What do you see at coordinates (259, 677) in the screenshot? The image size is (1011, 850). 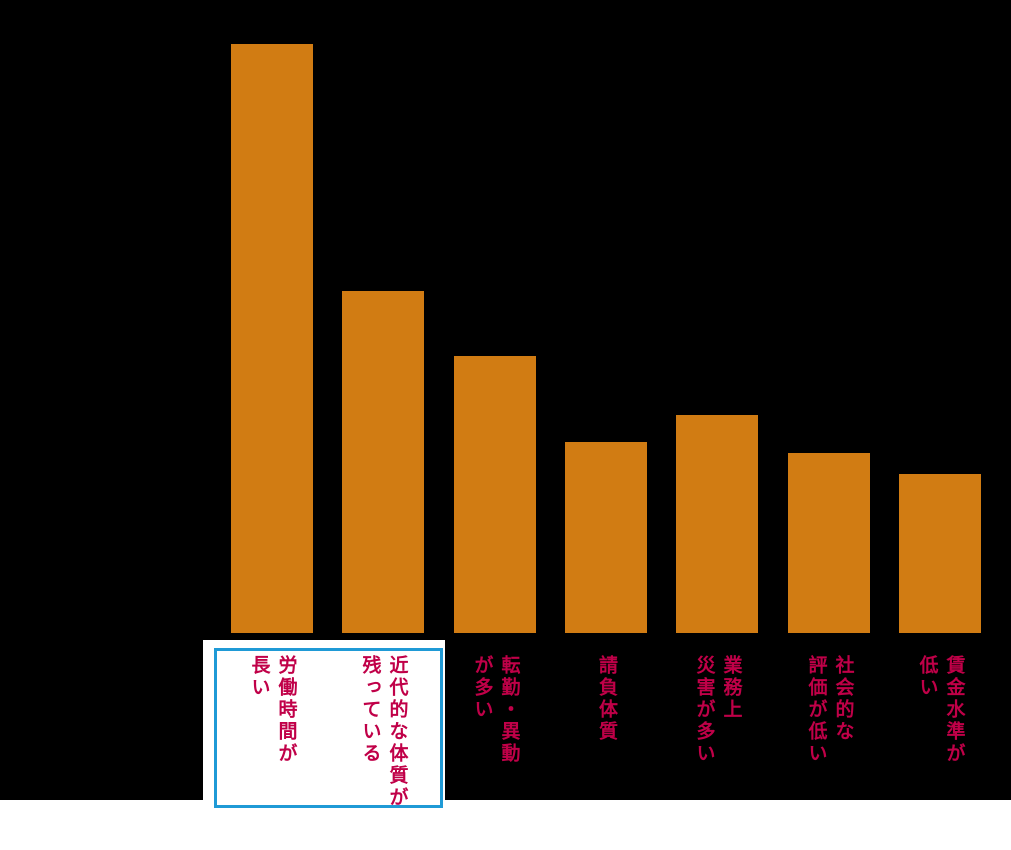 I see `category-label-1-line-2: 長い` at bounding box center [259, 677].